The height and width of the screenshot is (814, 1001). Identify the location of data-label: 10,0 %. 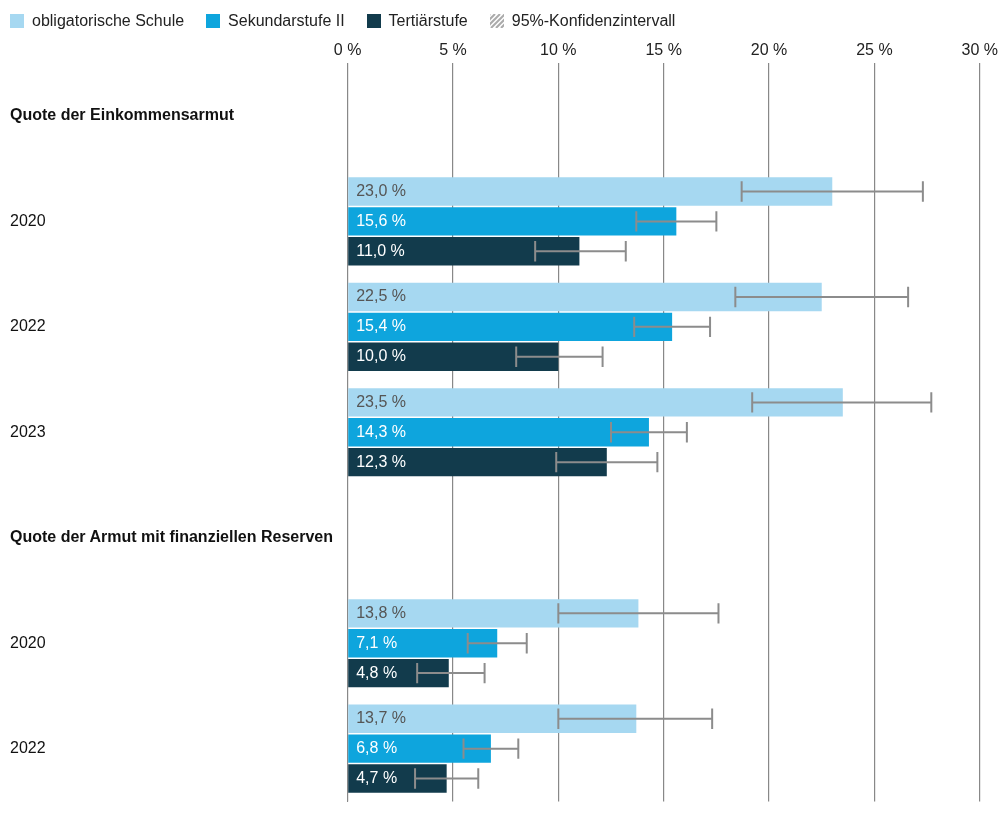
(381, 356).